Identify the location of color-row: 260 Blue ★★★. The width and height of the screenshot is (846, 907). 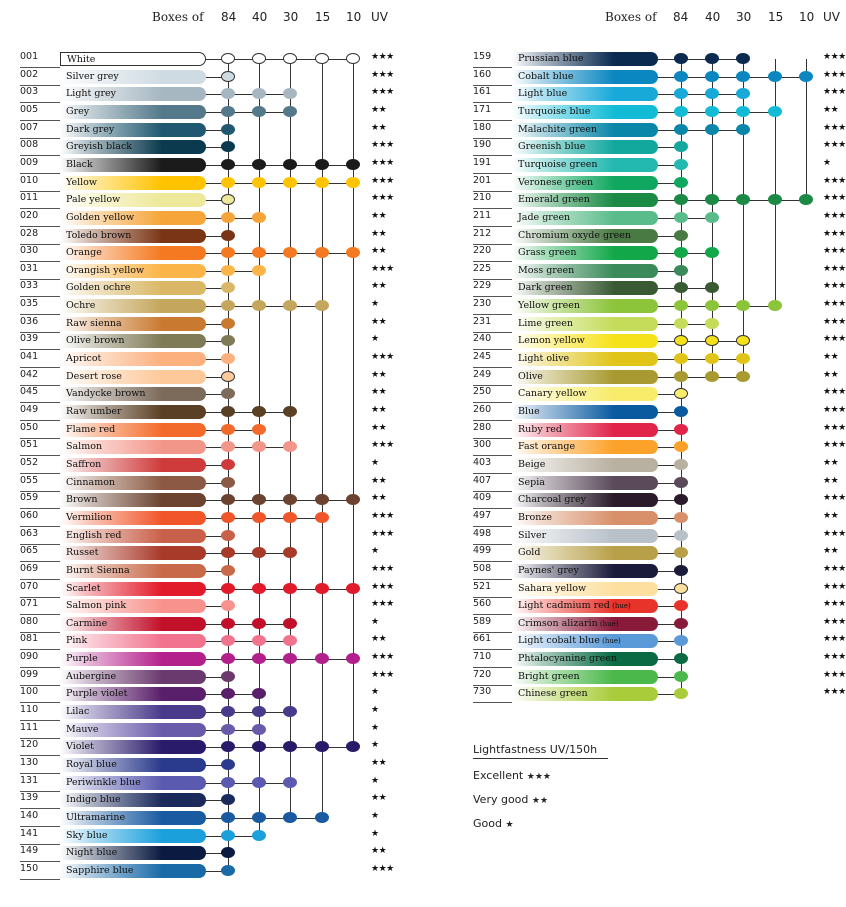
(659, 412).